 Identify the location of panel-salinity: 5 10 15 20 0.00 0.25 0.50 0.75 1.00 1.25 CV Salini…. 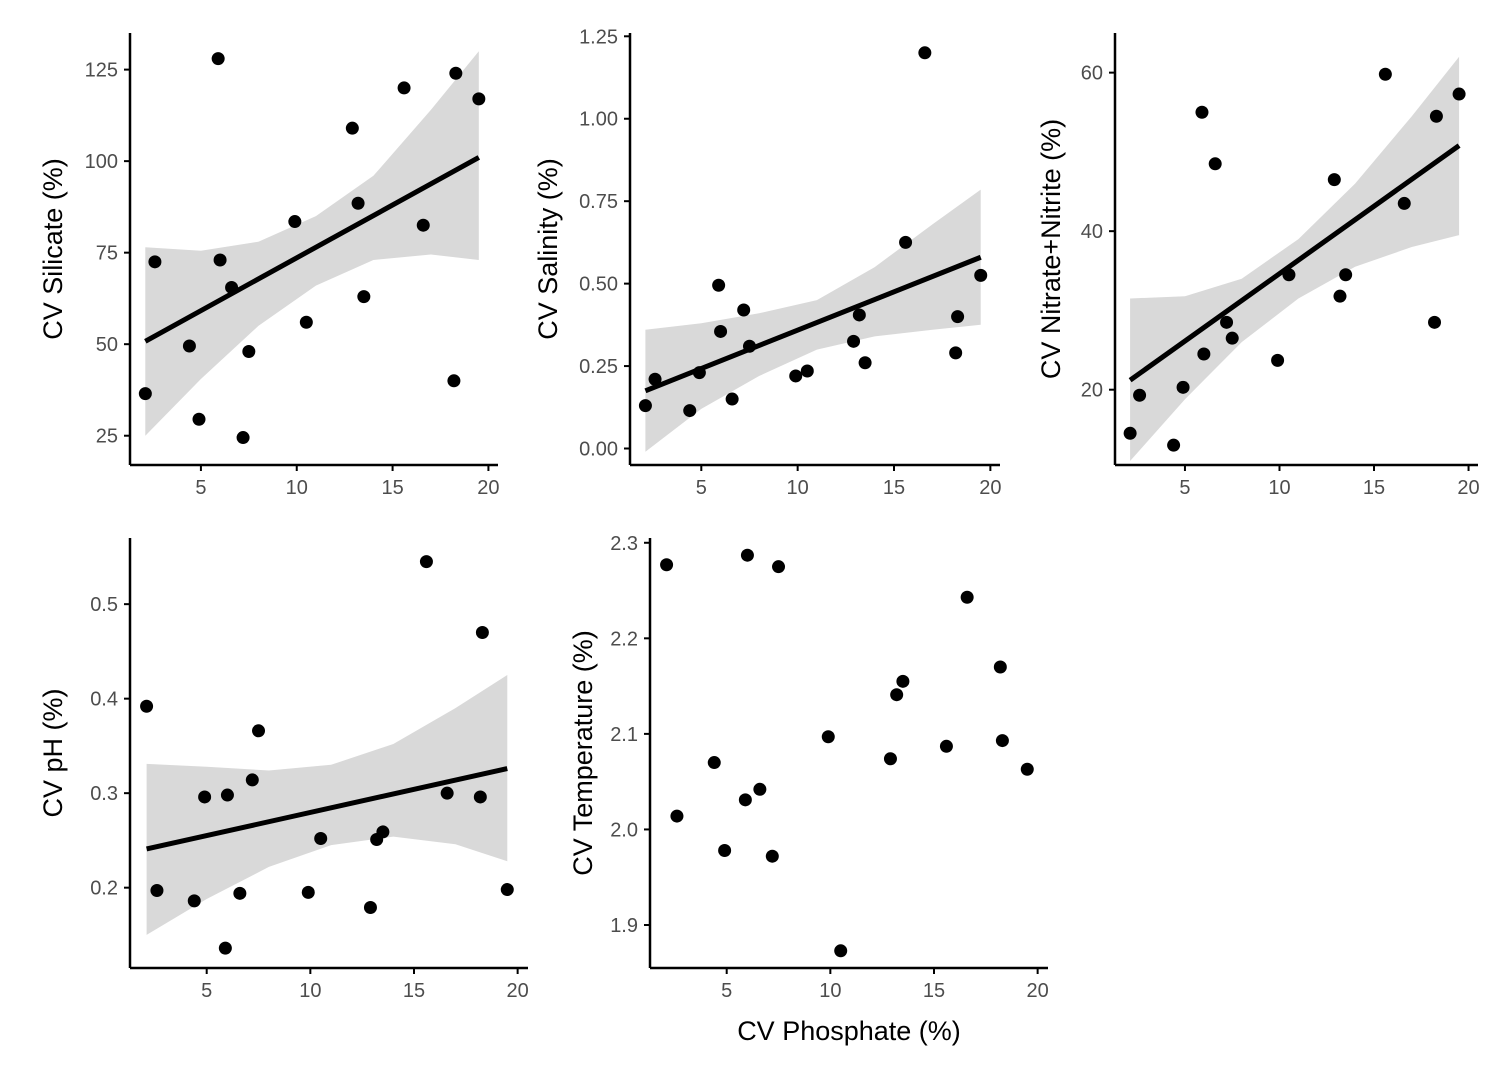
(767, 262).